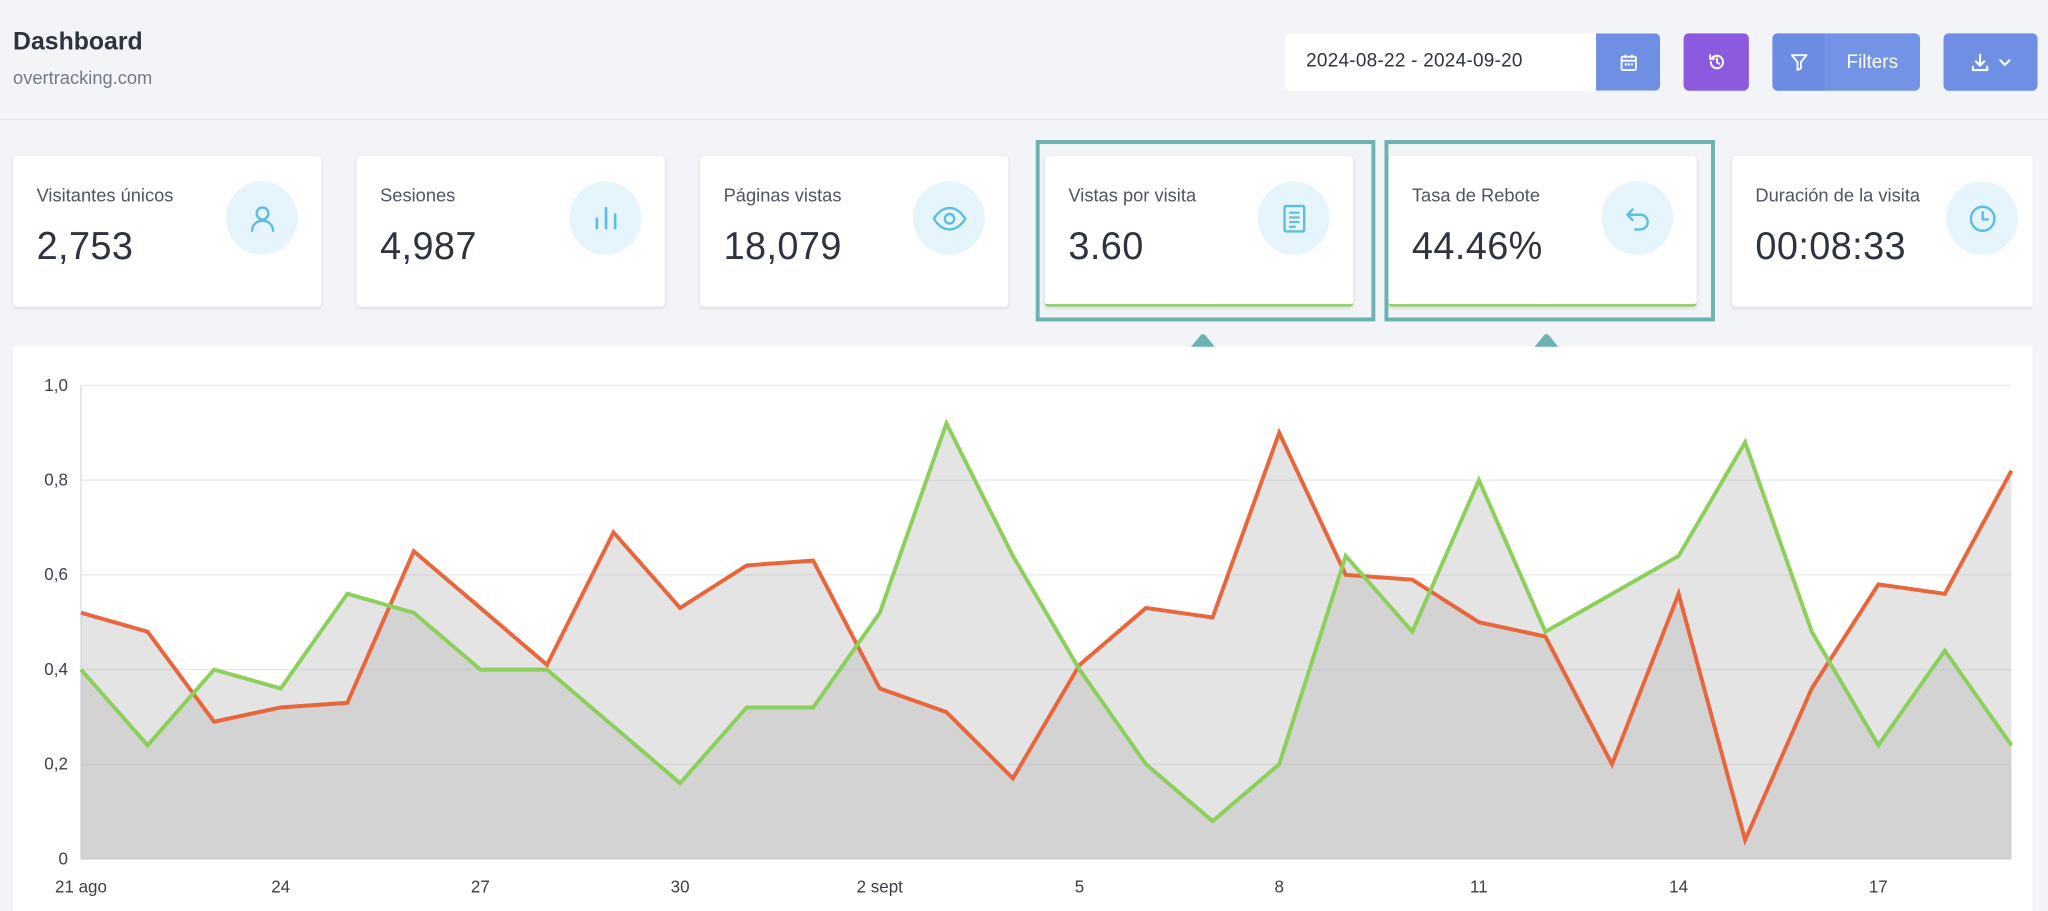 The height and width of the screenshot is (911, 2048). I want to click on filters-button: Filters, so click(1846, 62).